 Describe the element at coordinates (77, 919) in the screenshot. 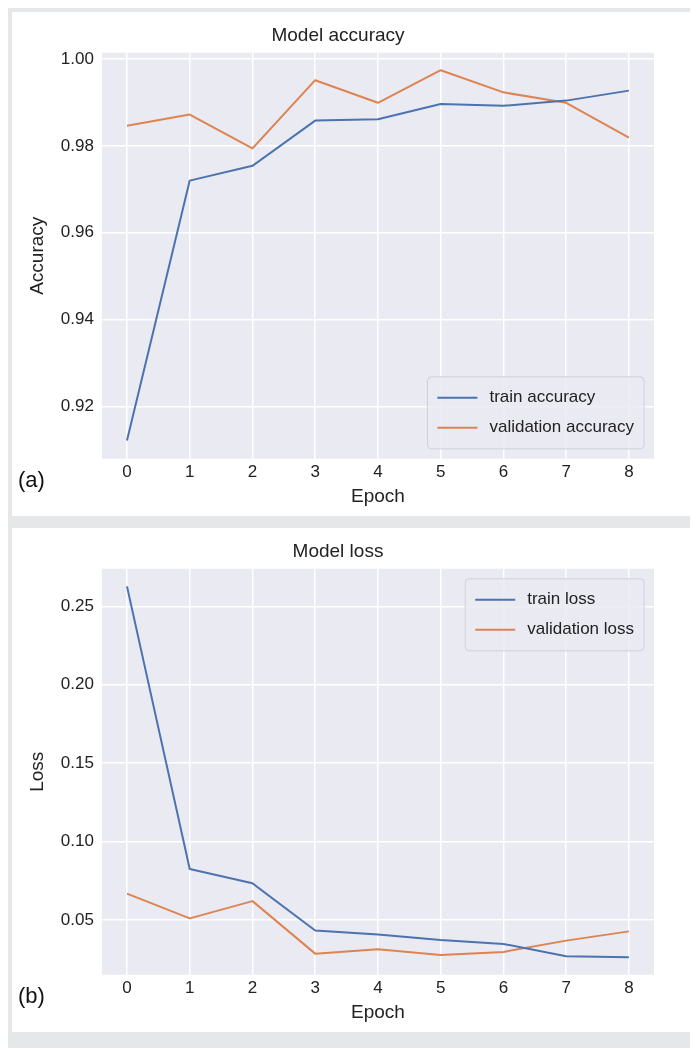

I see `y-tick-label: 0.05` at that location.